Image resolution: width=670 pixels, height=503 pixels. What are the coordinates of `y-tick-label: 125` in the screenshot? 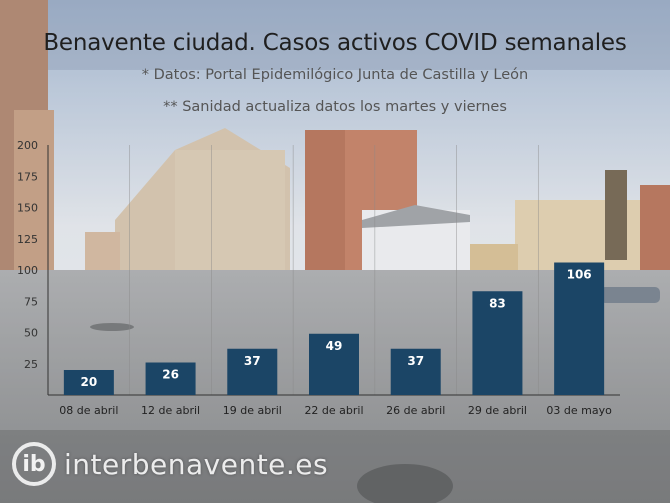 It's located at (27, 239).